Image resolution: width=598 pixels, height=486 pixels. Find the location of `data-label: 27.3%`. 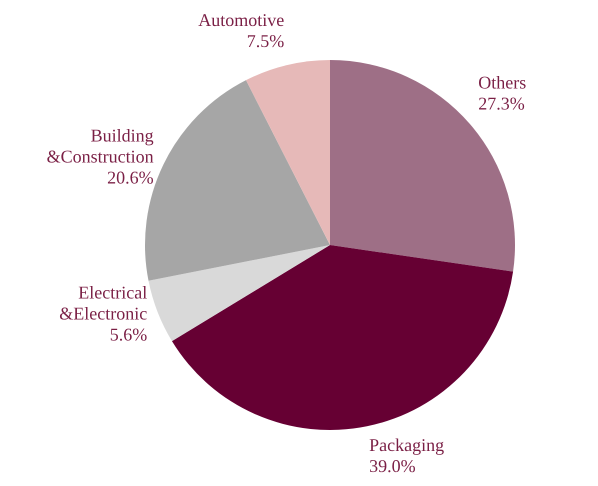

data-label: 27.3% is located at coordinates (501, 103).